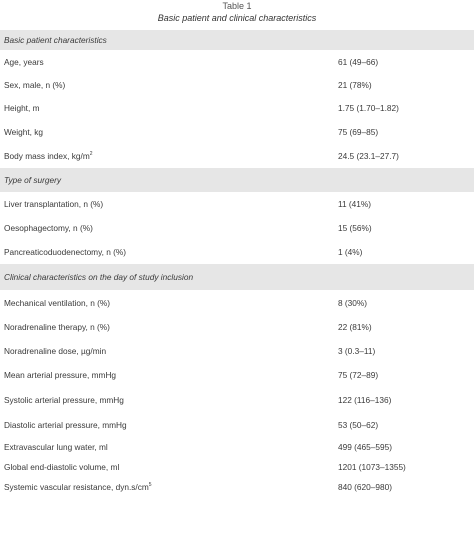  I want to click on row-label-text: Systemic vascular resistance, dyn.s/cm, so click(76, 487).